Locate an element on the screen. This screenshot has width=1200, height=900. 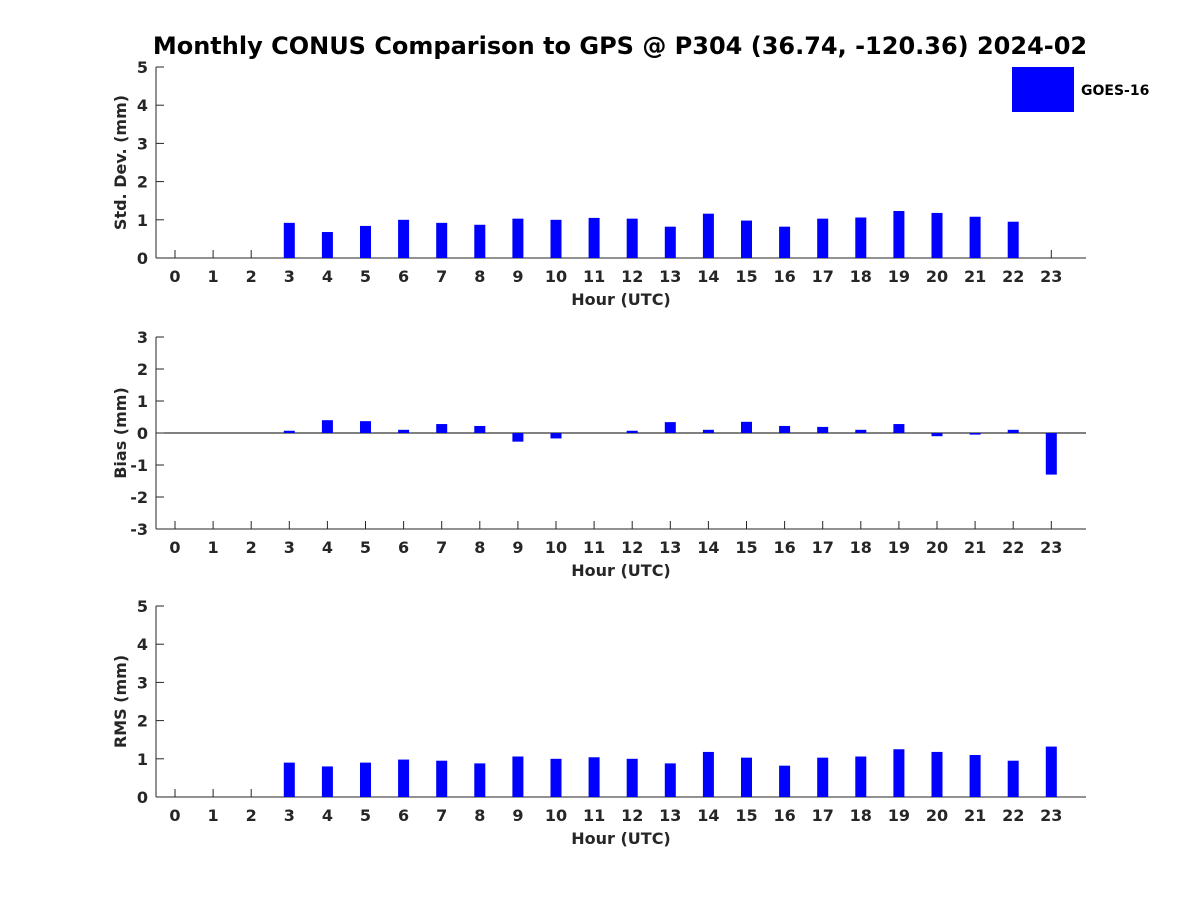
y-tick-label: -1 is located at coordinates (139, 465).